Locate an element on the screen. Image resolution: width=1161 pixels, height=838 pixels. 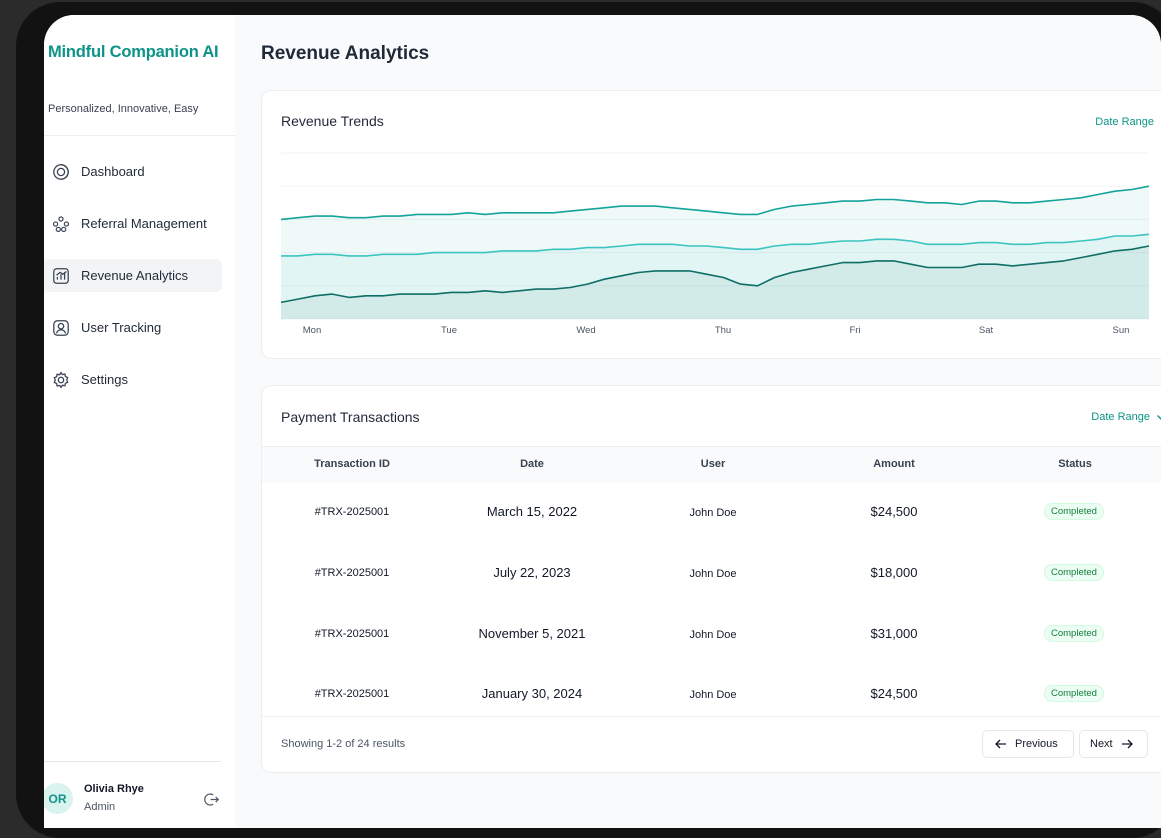
revenue-trends-title: Revenue Trends is located at coordinates (332, 121).